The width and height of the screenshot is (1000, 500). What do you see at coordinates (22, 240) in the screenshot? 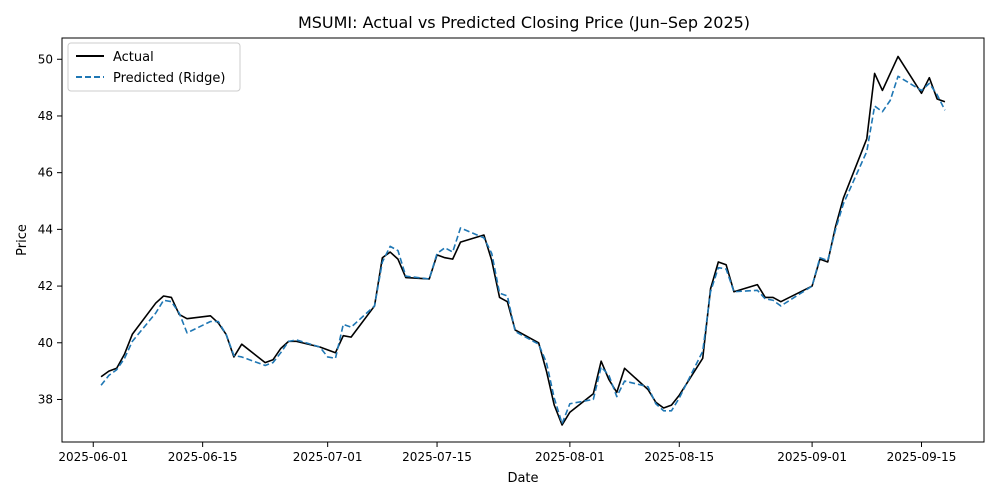
I see `y-axis-label: Price` at bounding box center [22, 240].